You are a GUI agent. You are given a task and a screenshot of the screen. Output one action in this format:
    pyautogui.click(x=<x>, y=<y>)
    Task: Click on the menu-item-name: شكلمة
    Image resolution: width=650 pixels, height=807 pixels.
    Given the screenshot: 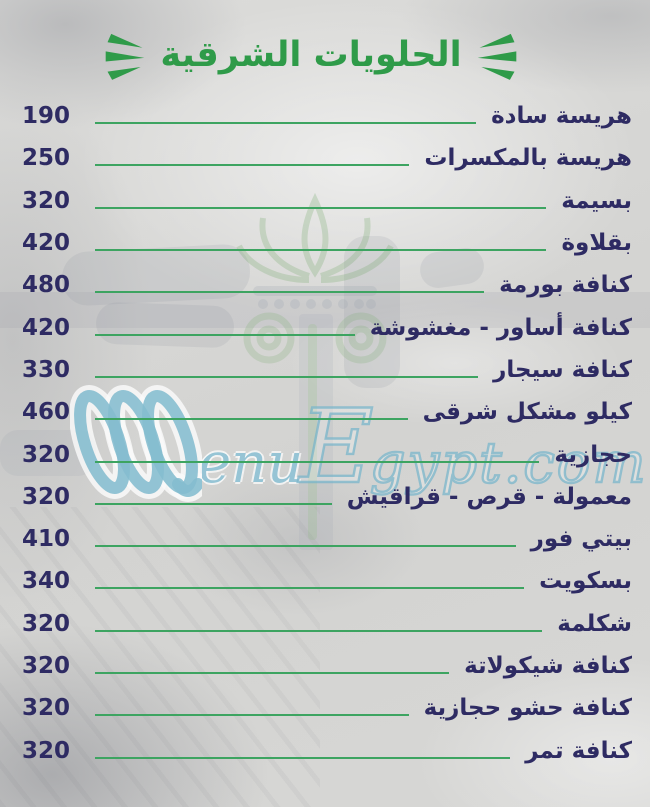 What is the action you would take?
    pyautogui.click(x=594, y=623)
    